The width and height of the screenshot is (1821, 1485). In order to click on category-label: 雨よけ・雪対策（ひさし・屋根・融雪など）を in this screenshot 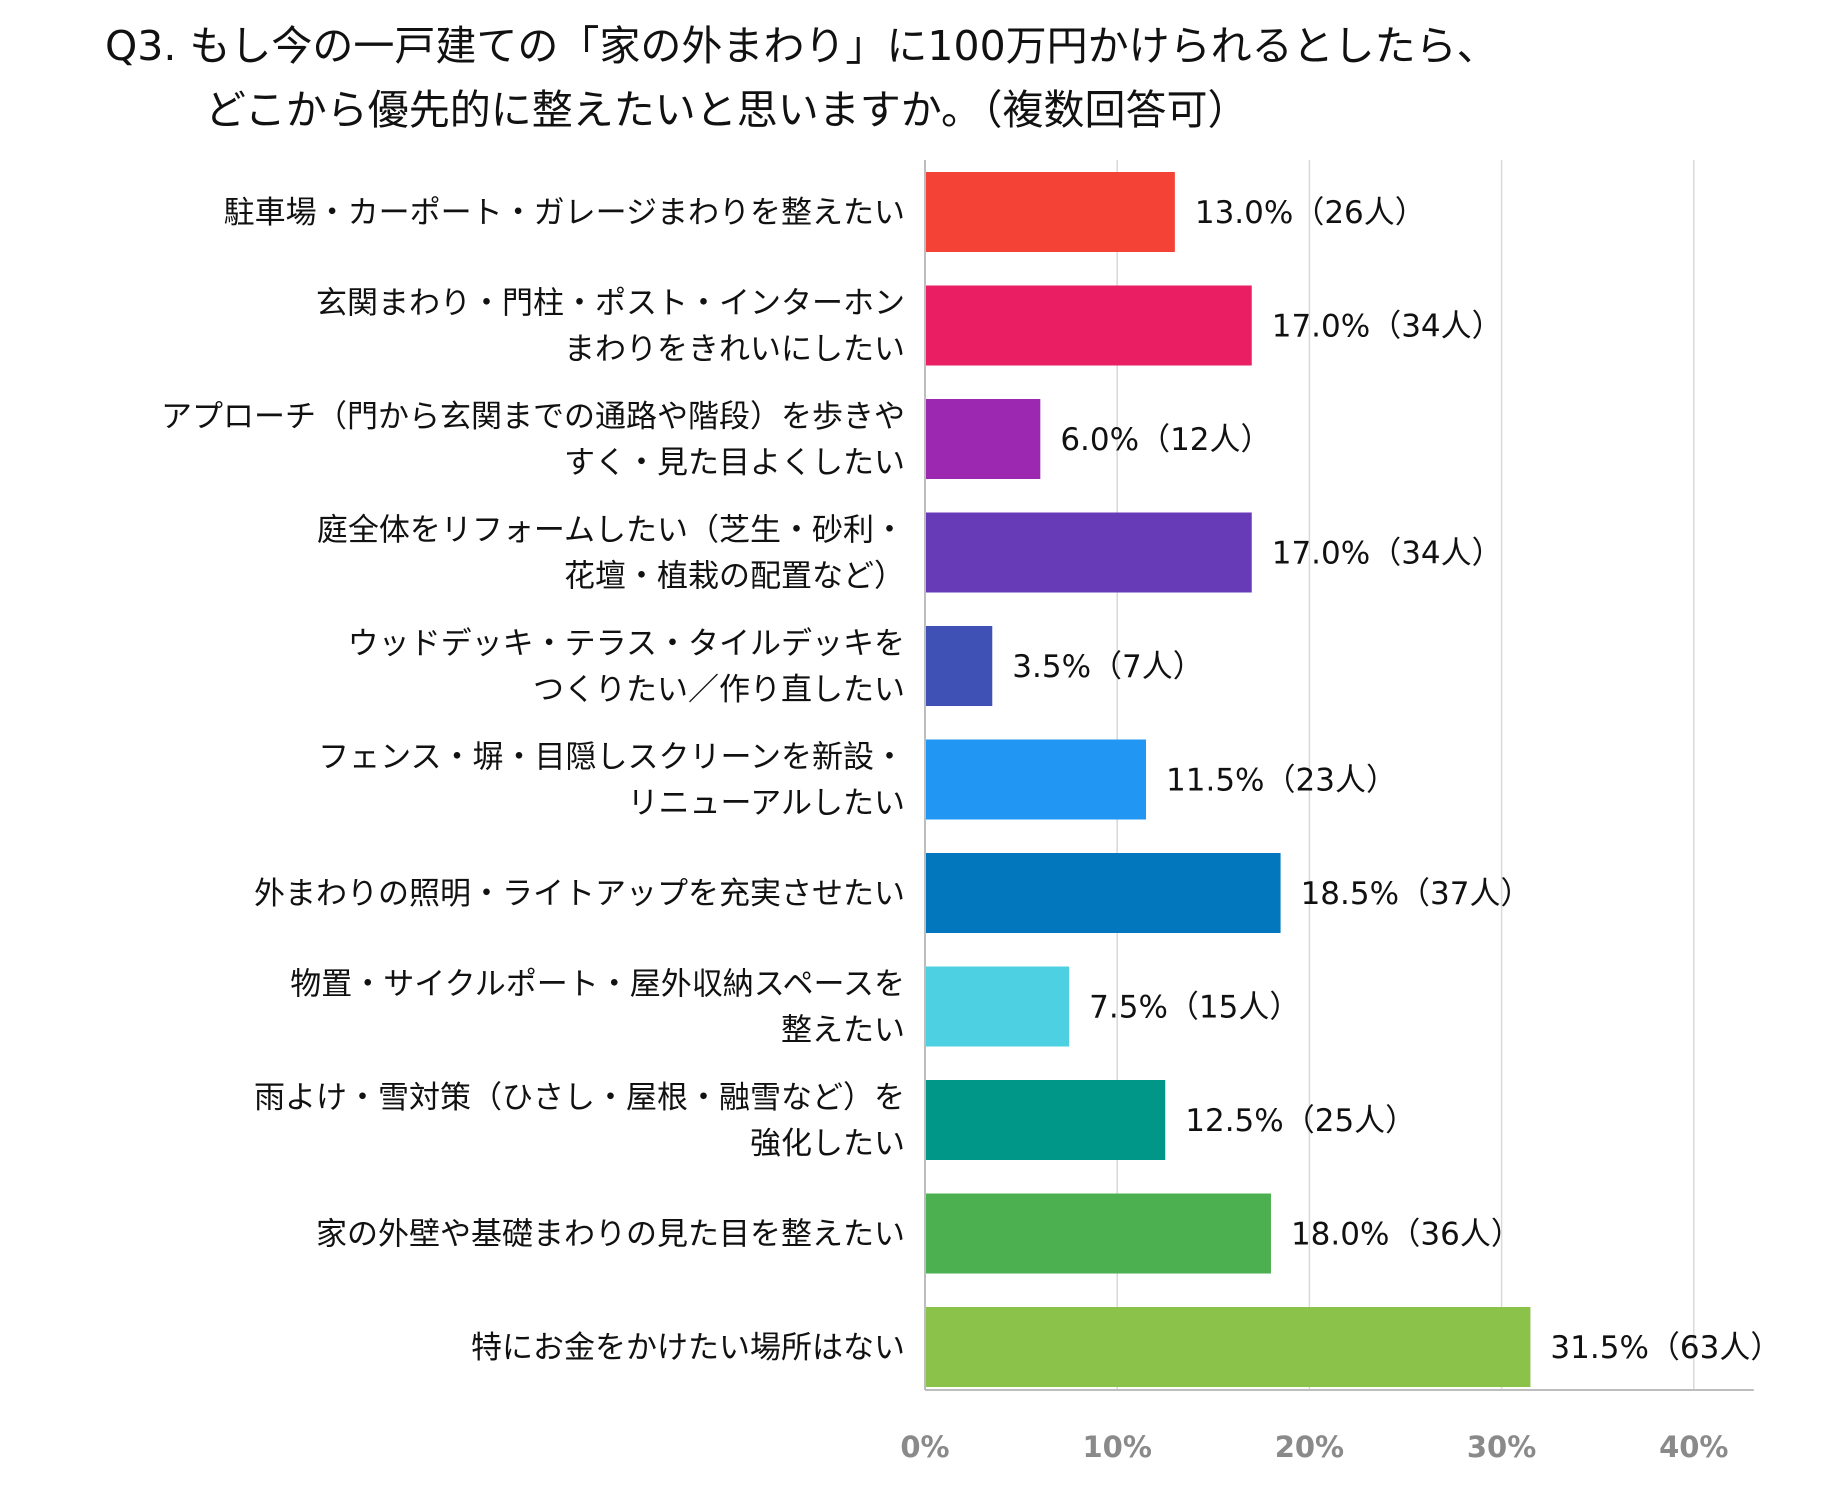, I will do `click(579, 1098)`.